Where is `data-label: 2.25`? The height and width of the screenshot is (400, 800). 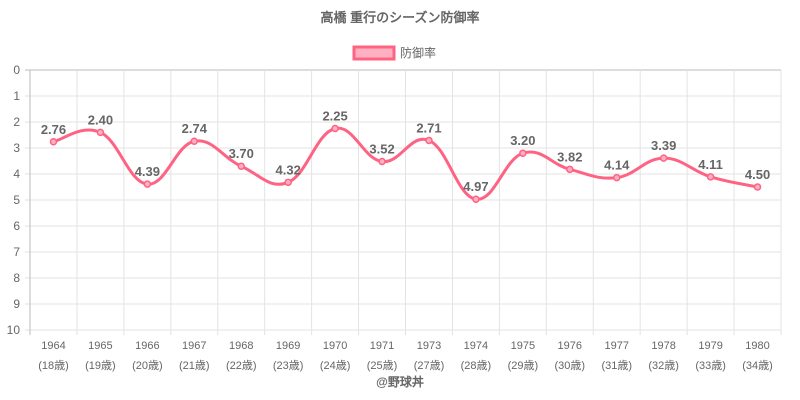 data-label: 2.25 is located at coordinates (334, 116).